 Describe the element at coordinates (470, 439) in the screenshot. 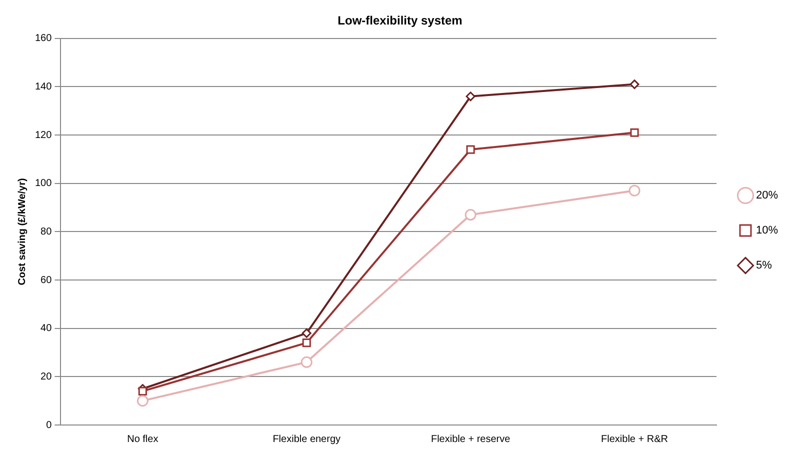

I see `x-tick-label: Flexible + reserve` at that location.